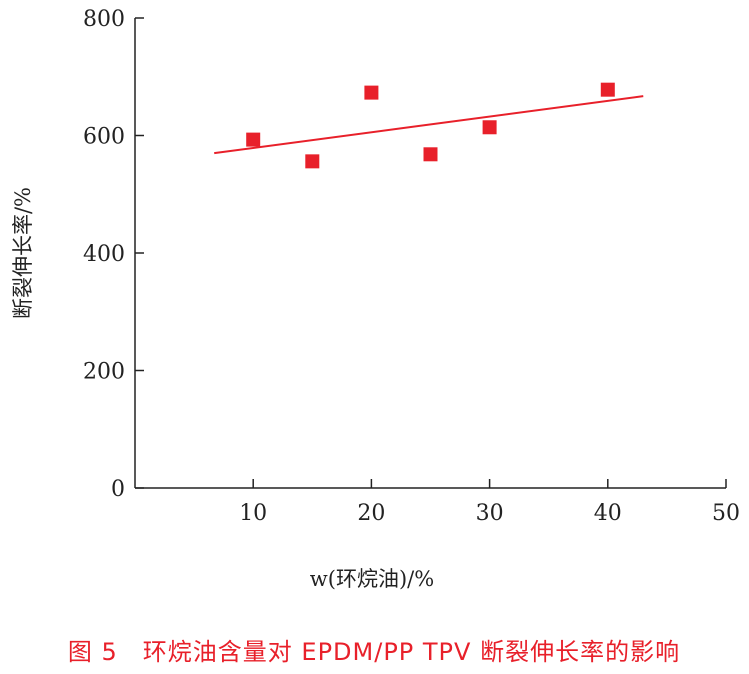 The image size is (749, 674). What do you see at coordinates (118, 489) in the screenshot?
I see `y-tick-label-0: 0` at bounding box center [118, 489].